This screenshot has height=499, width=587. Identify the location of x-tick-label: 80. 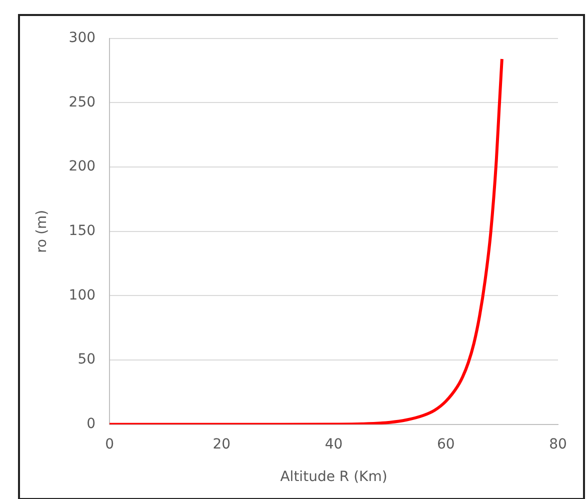
(558, 444).